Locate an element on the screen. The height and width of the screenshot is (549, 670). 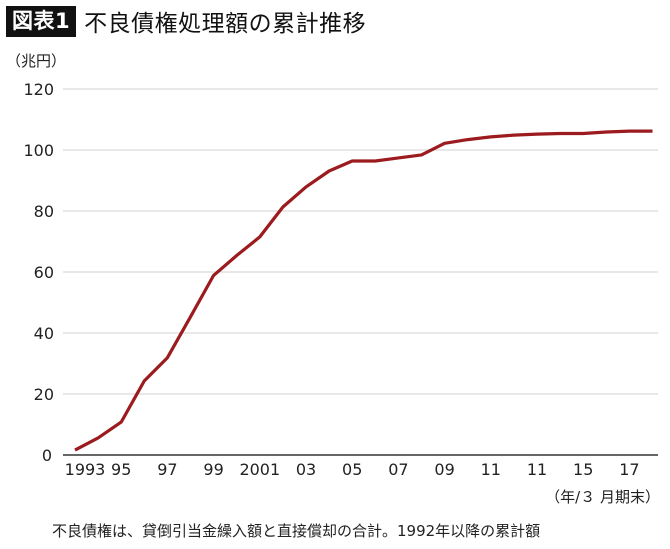
y-axis-ticks: 0 20 40 60 80 100 120 is located at coordinates (38, 272).